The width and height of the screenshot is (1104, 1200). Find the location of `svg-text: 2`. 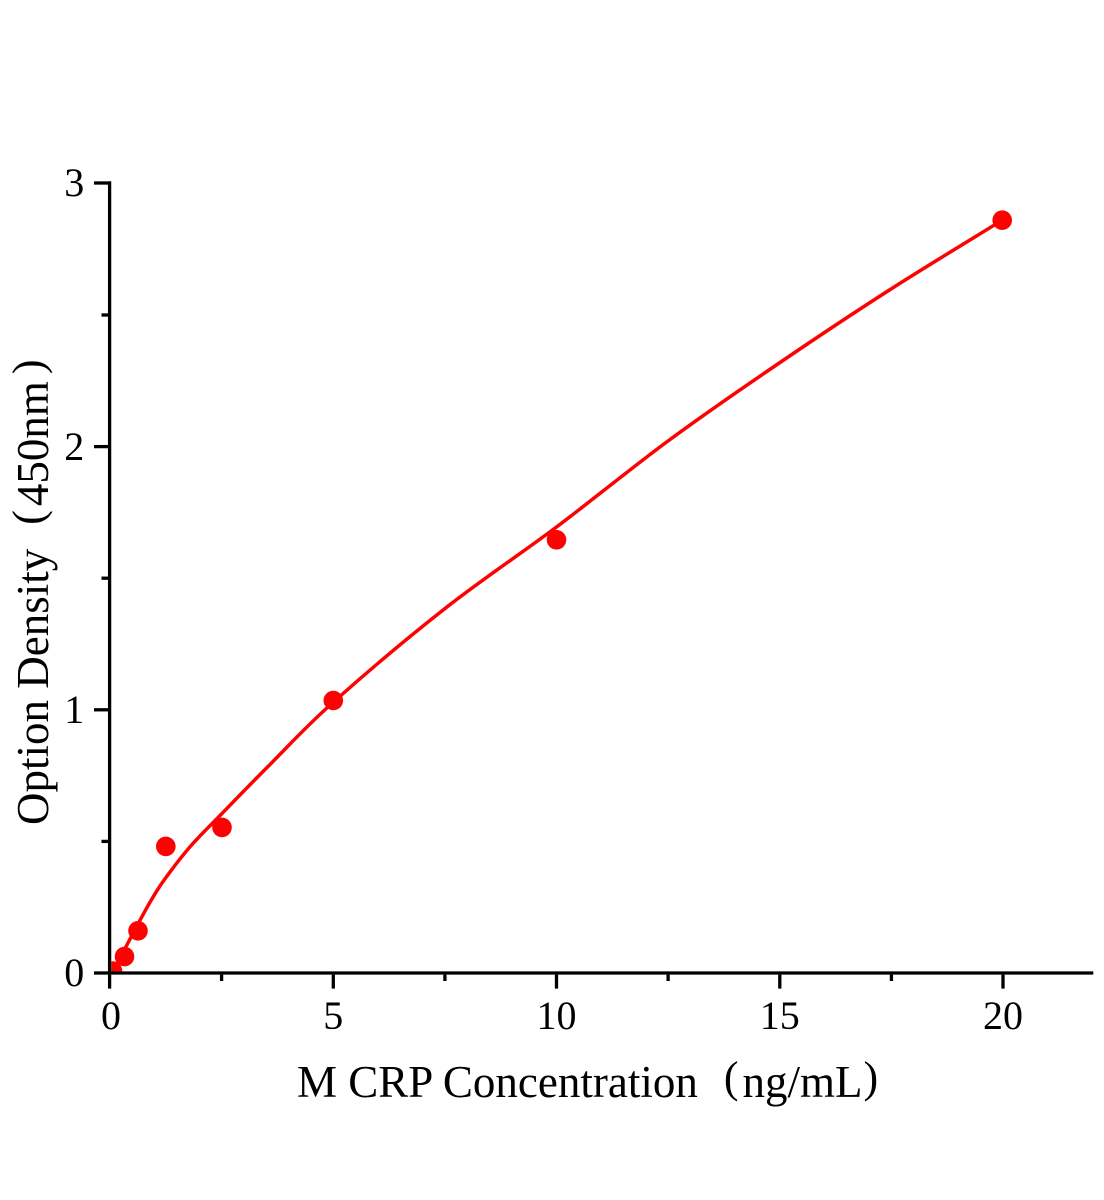

svg-text: 2 is located at coordinates (74, 446).